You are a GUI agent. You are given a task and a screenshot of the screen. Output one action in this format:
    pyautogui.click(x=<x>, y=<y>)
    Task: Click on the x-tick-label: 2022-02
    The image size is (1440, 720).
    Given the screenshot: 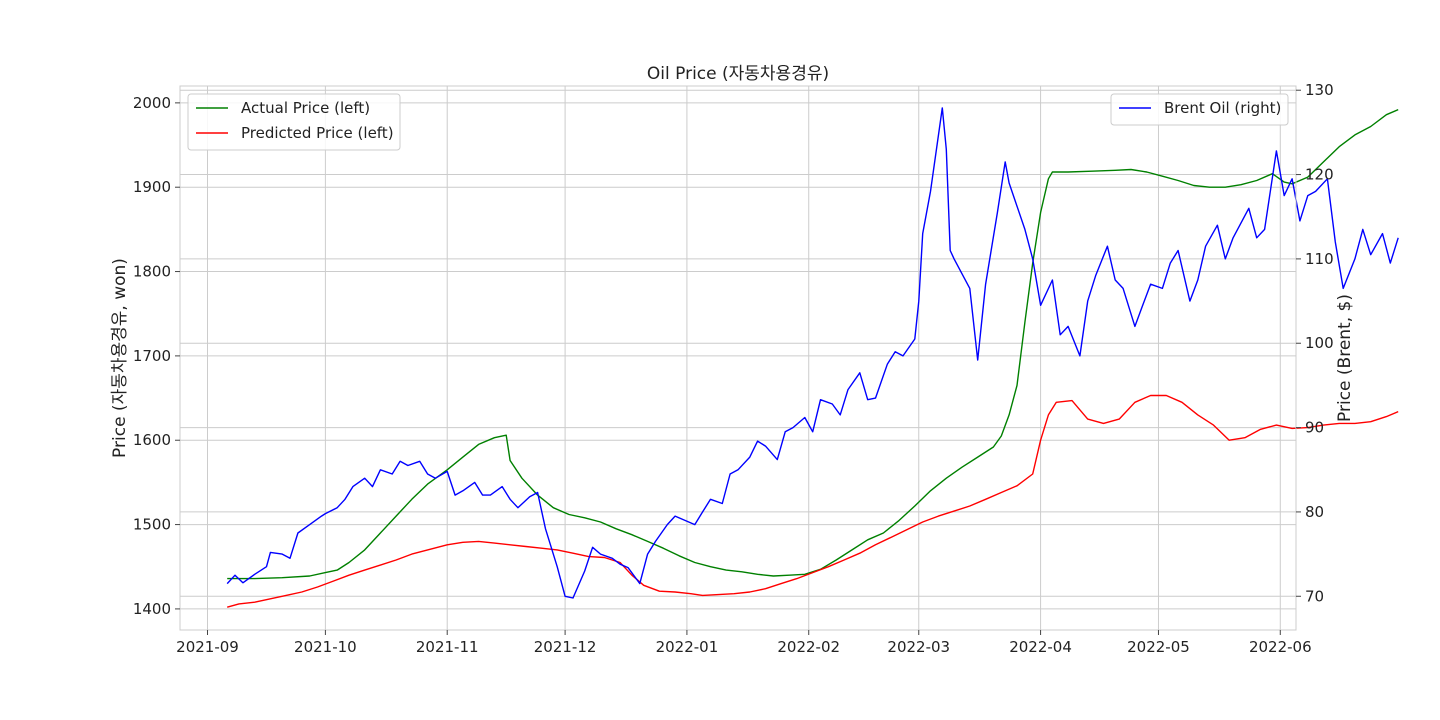 What is the action you would take?
    pyautogui.click(x=808, y=647)
    